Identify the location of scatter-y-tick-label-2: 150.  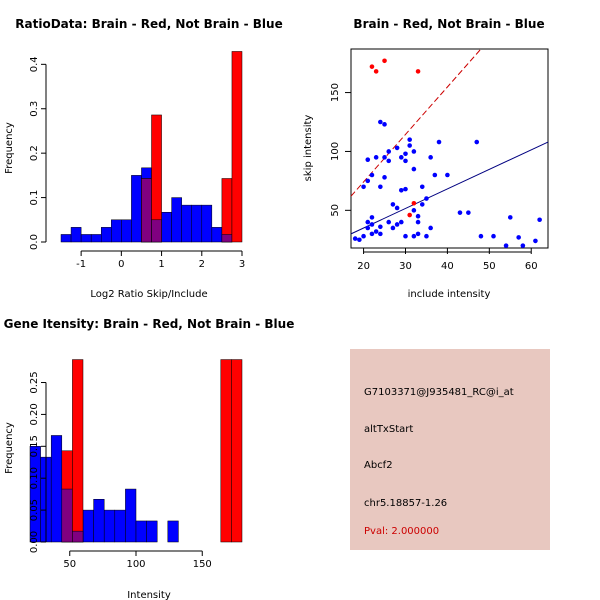
(335, 92).